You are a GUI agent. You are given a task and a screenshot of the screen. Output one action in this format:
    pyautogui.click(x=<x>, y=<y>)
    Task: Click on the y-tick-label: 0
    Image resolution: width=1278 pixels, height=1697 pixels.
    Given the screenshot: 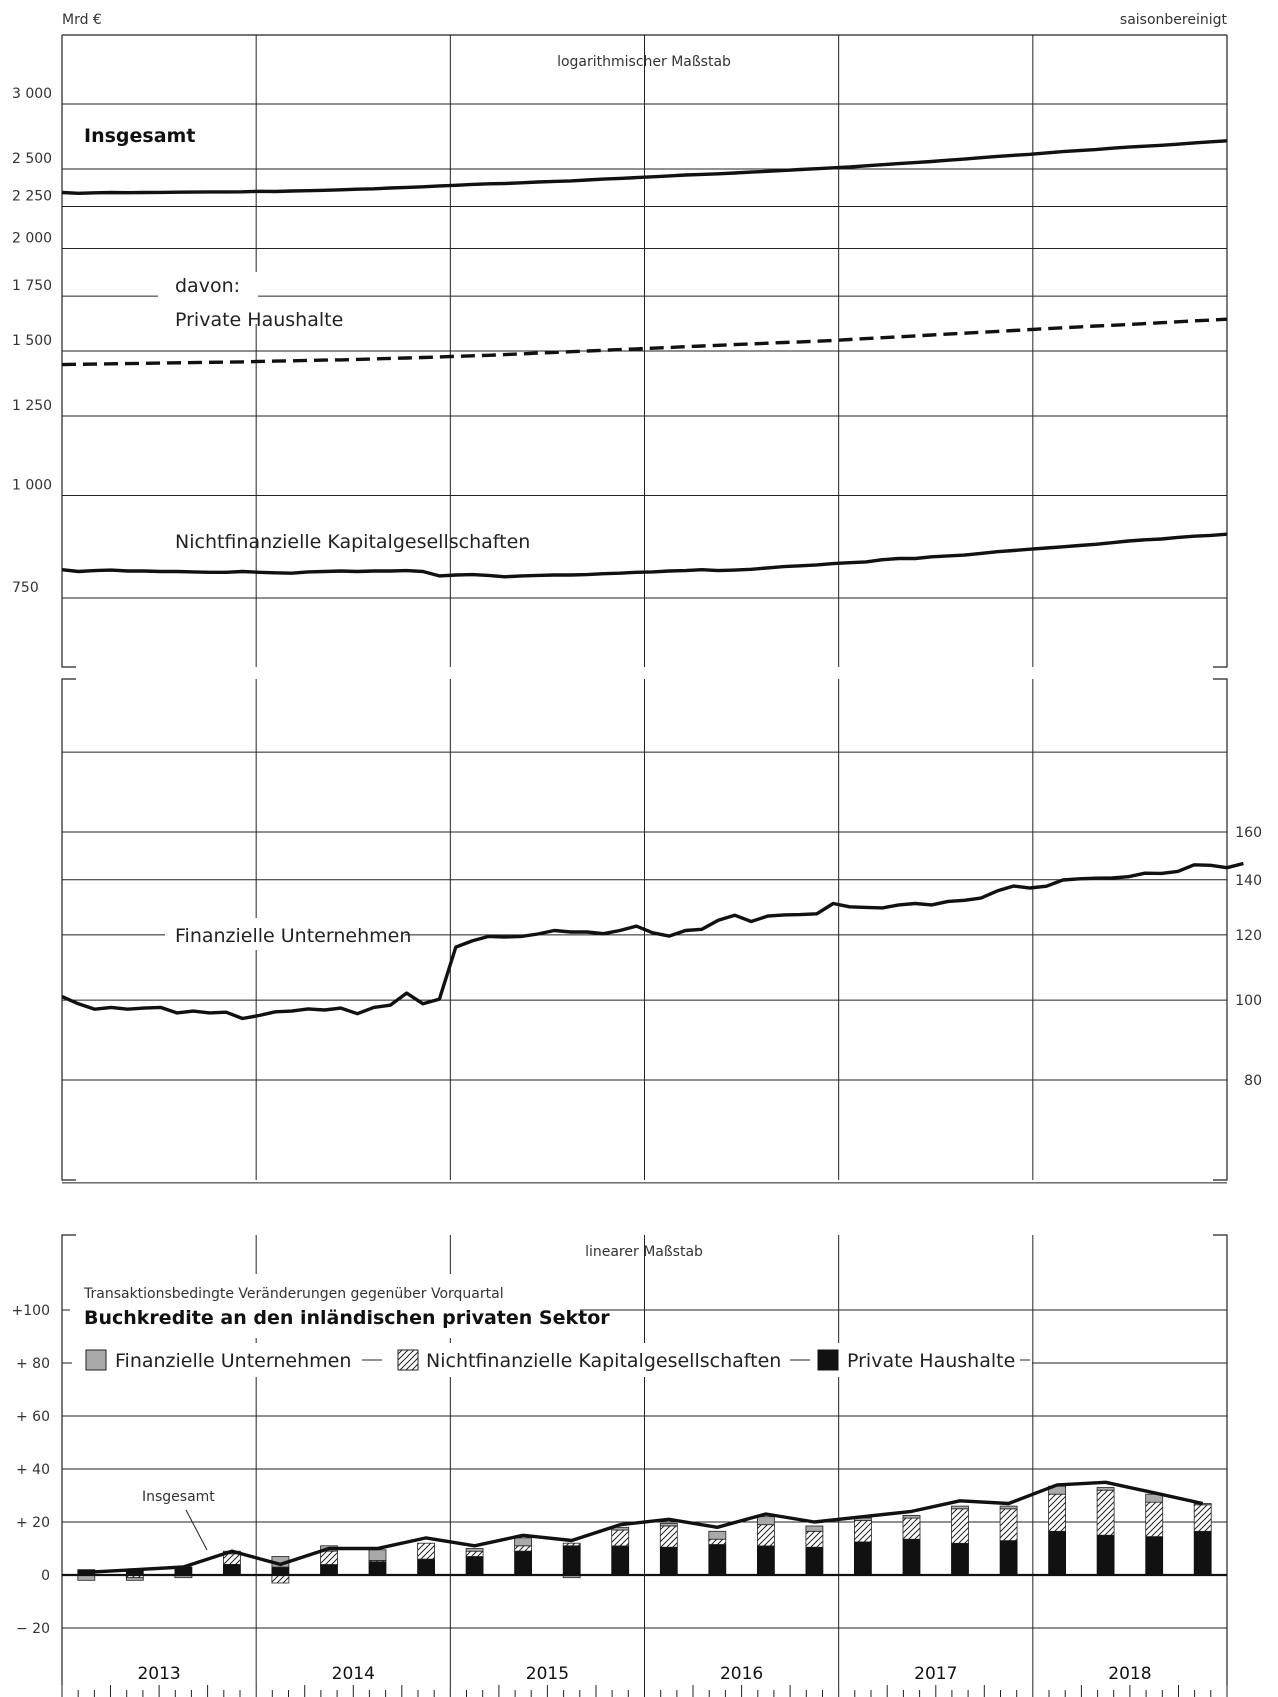 What is the action you would take?
    pyautogui.click(x=45, y=1576)
    